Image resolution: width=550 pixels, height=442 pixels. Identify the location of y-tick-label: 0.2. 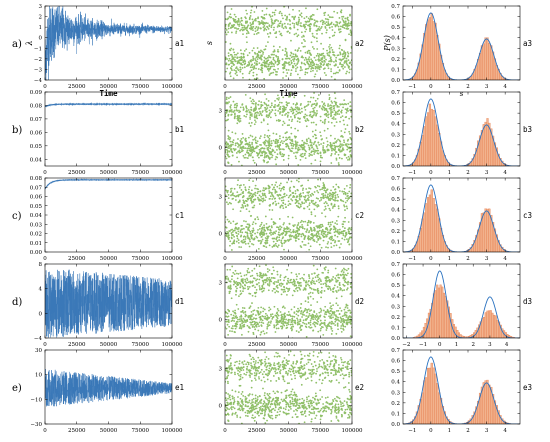
(395, 60).